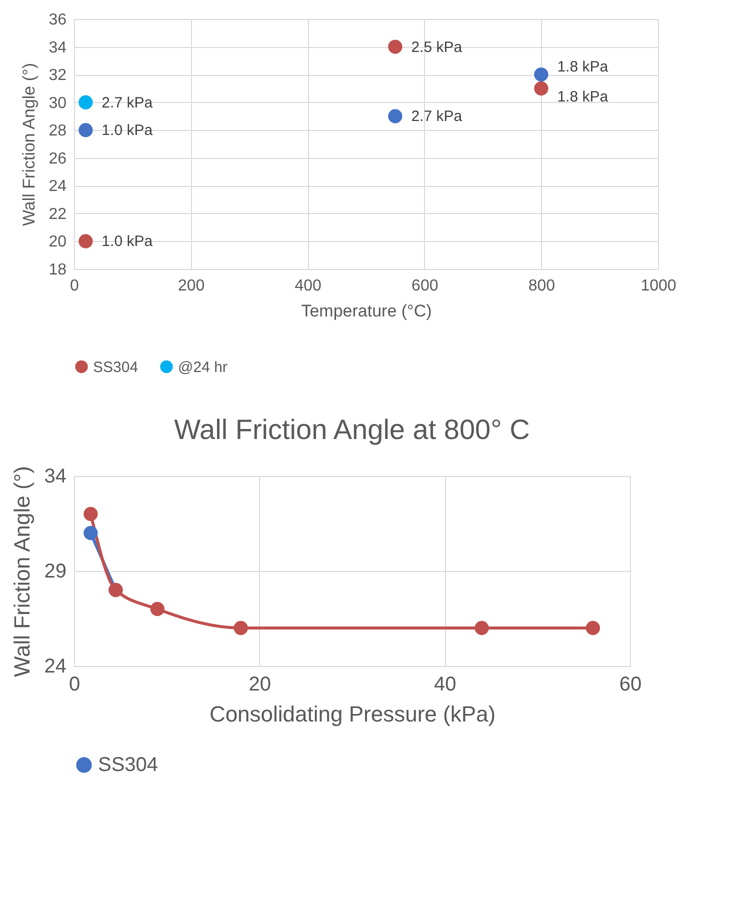 The width and height of the screenshot is (731, 919). What do you see at coordinates (57, 242) in the screenshot?
I see `y-tick-label: 20` at bounding box center [57, 242].